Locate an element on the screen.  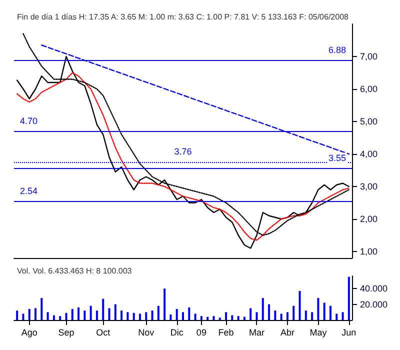
chart-subtitle: Fin de día 1 días H: 17.35 A: 3.65 M: 1.00 m: 3.63 C: 1.00 P: 7.81 V: 5 133.163 F: 05/06/2008 is located at coordinates (183, 17).